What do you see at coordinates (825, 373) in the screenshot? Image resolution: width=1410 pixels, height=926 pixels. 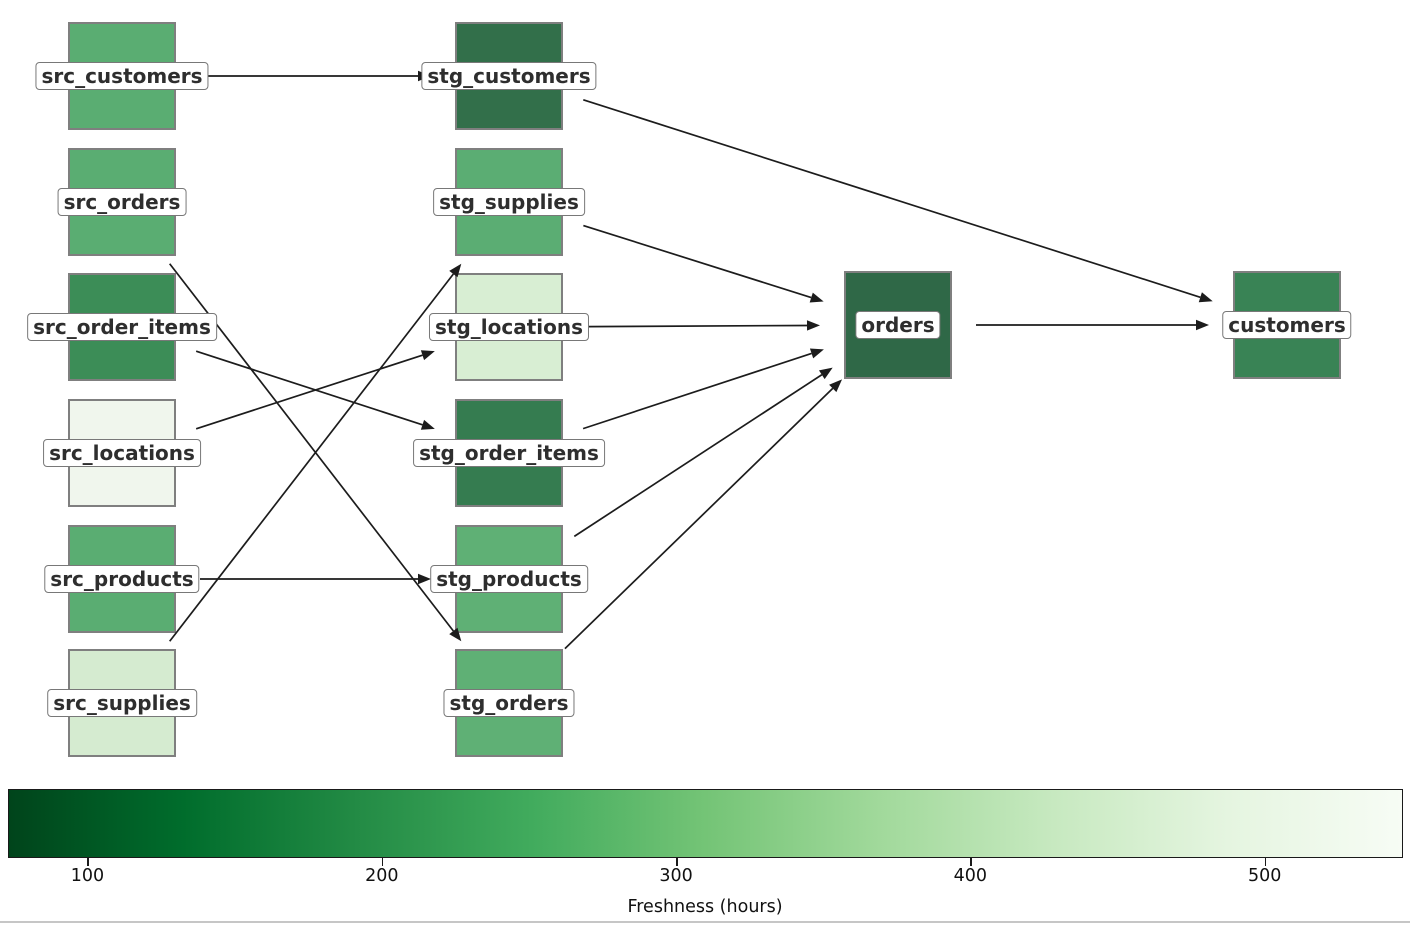 I see `edge-arrowhead-stg_products-to-orders` at bounding box center [825, 373].